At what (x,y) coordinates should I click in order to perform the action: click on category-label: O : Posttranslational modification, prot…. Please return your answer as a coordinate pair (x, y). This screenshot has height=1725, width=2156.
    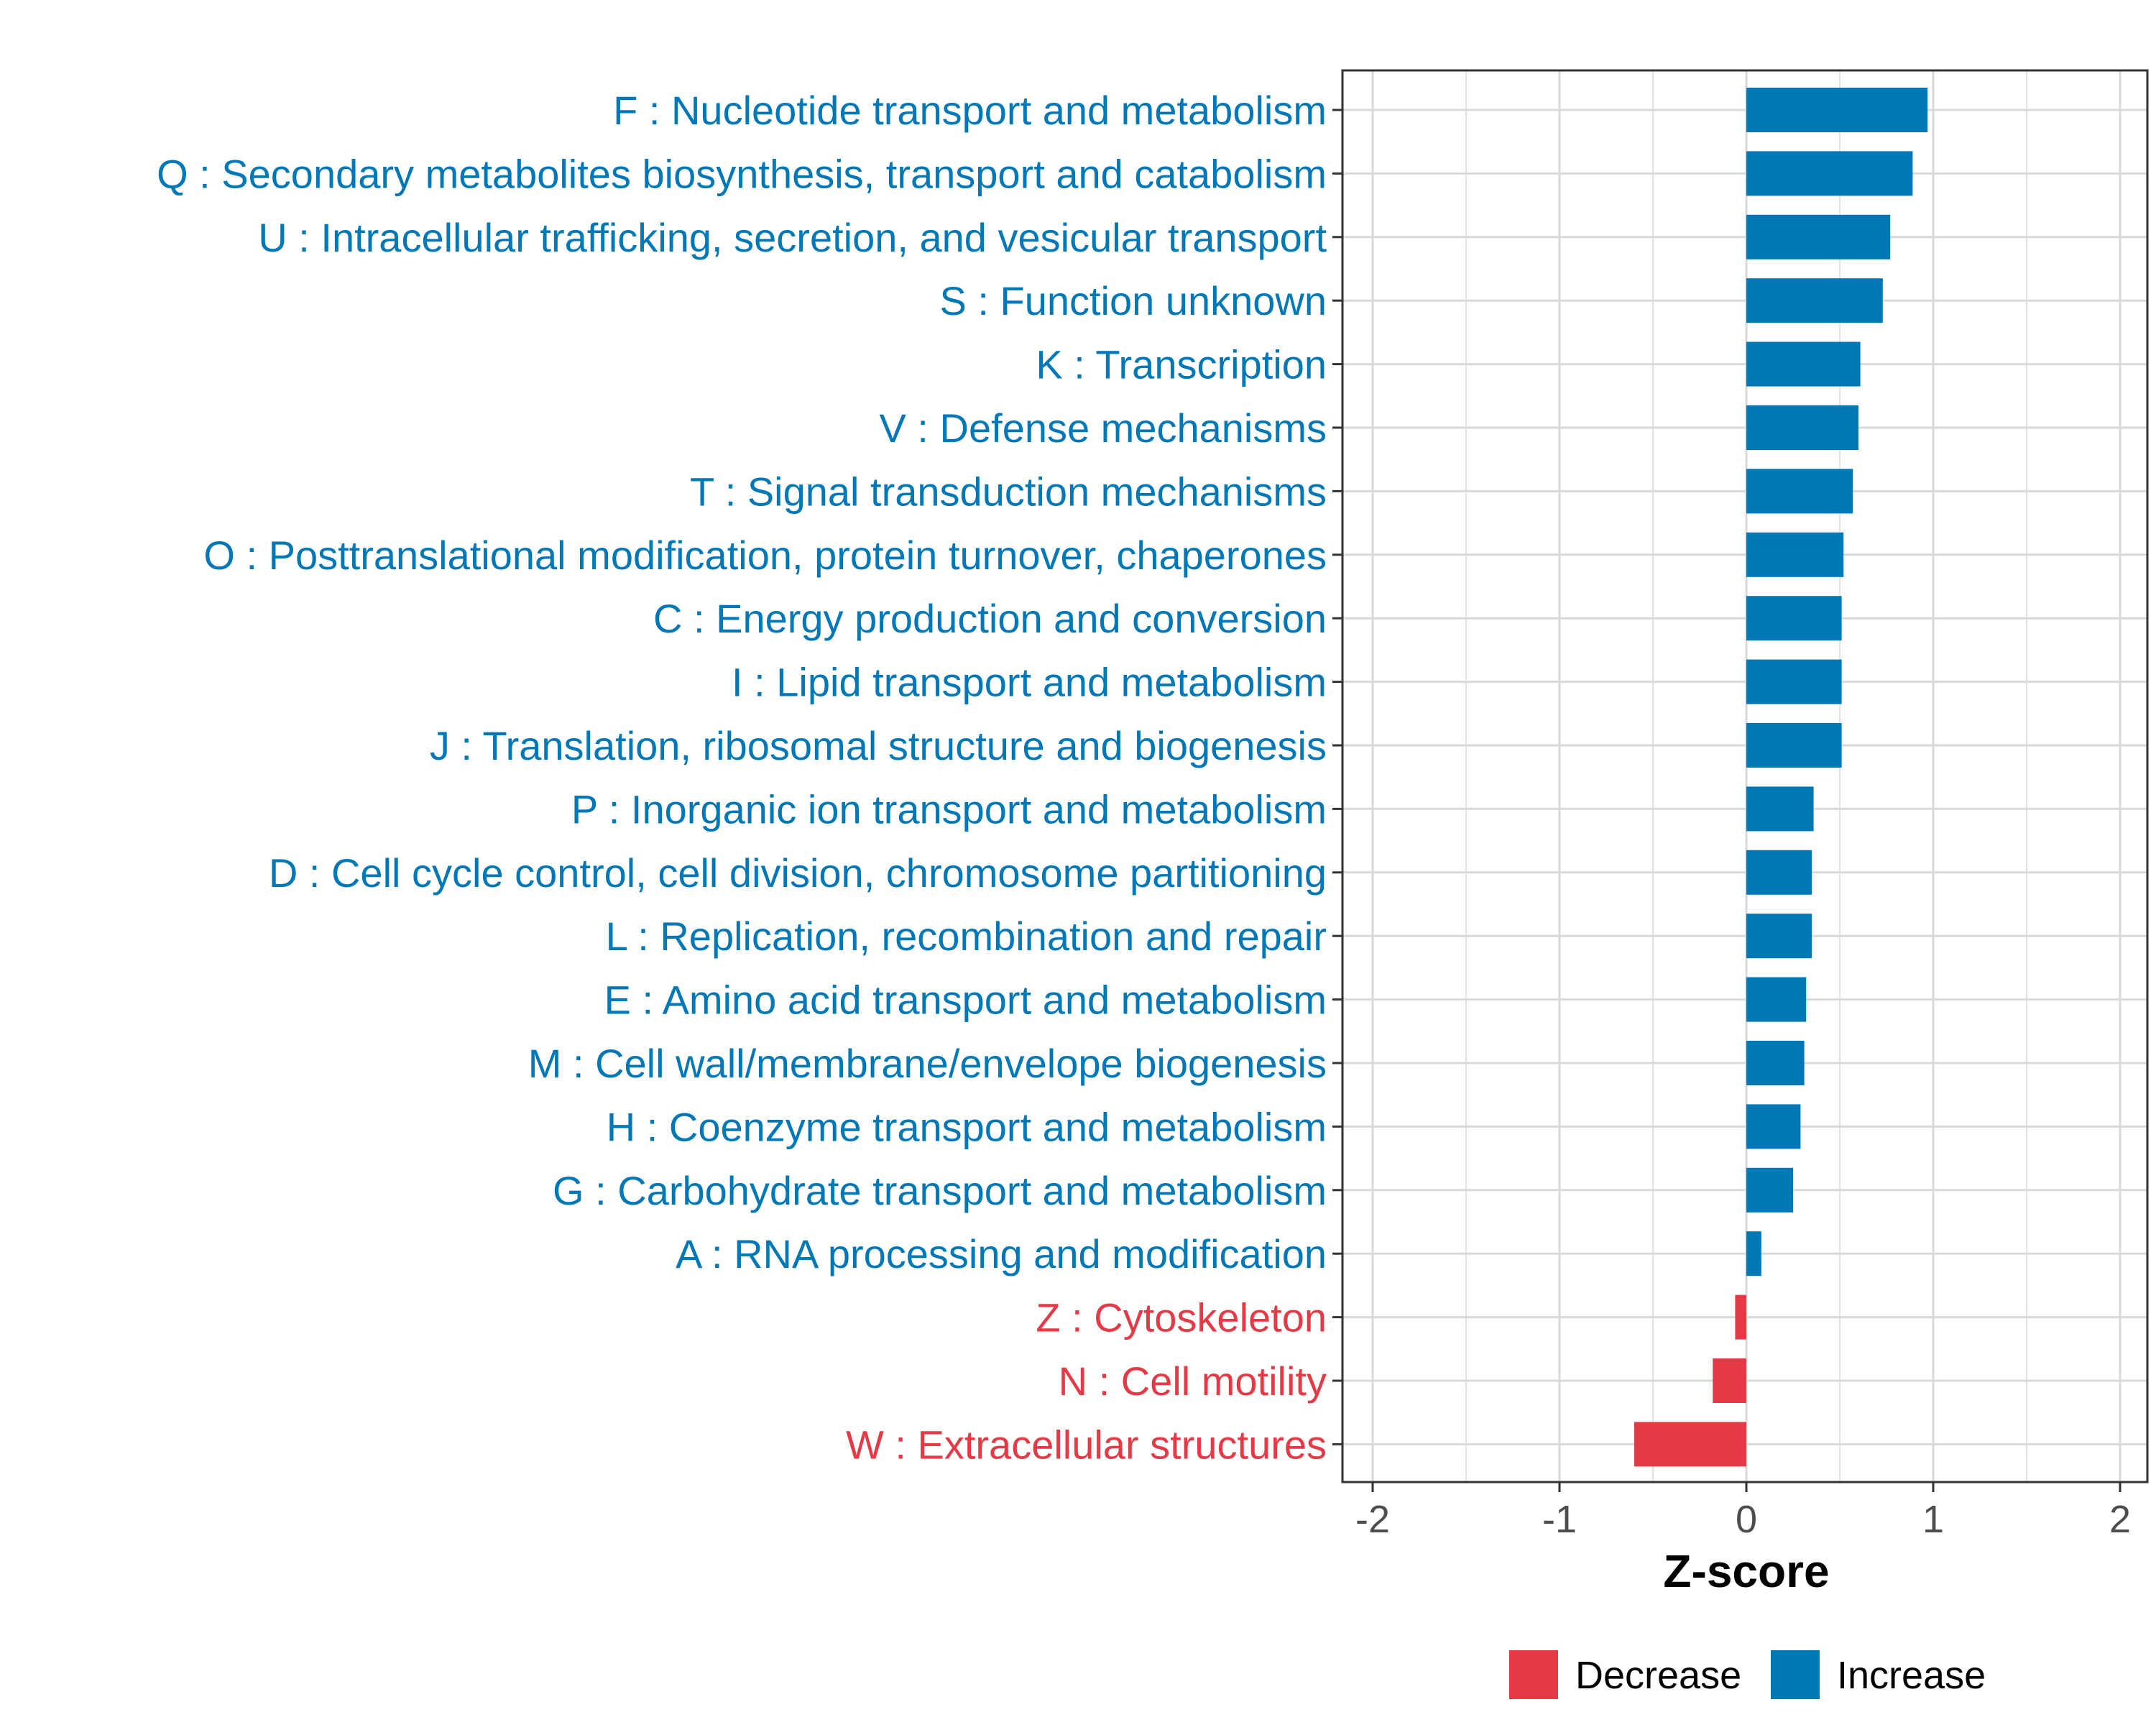
    Looking at the image, I should click on (765, 555).